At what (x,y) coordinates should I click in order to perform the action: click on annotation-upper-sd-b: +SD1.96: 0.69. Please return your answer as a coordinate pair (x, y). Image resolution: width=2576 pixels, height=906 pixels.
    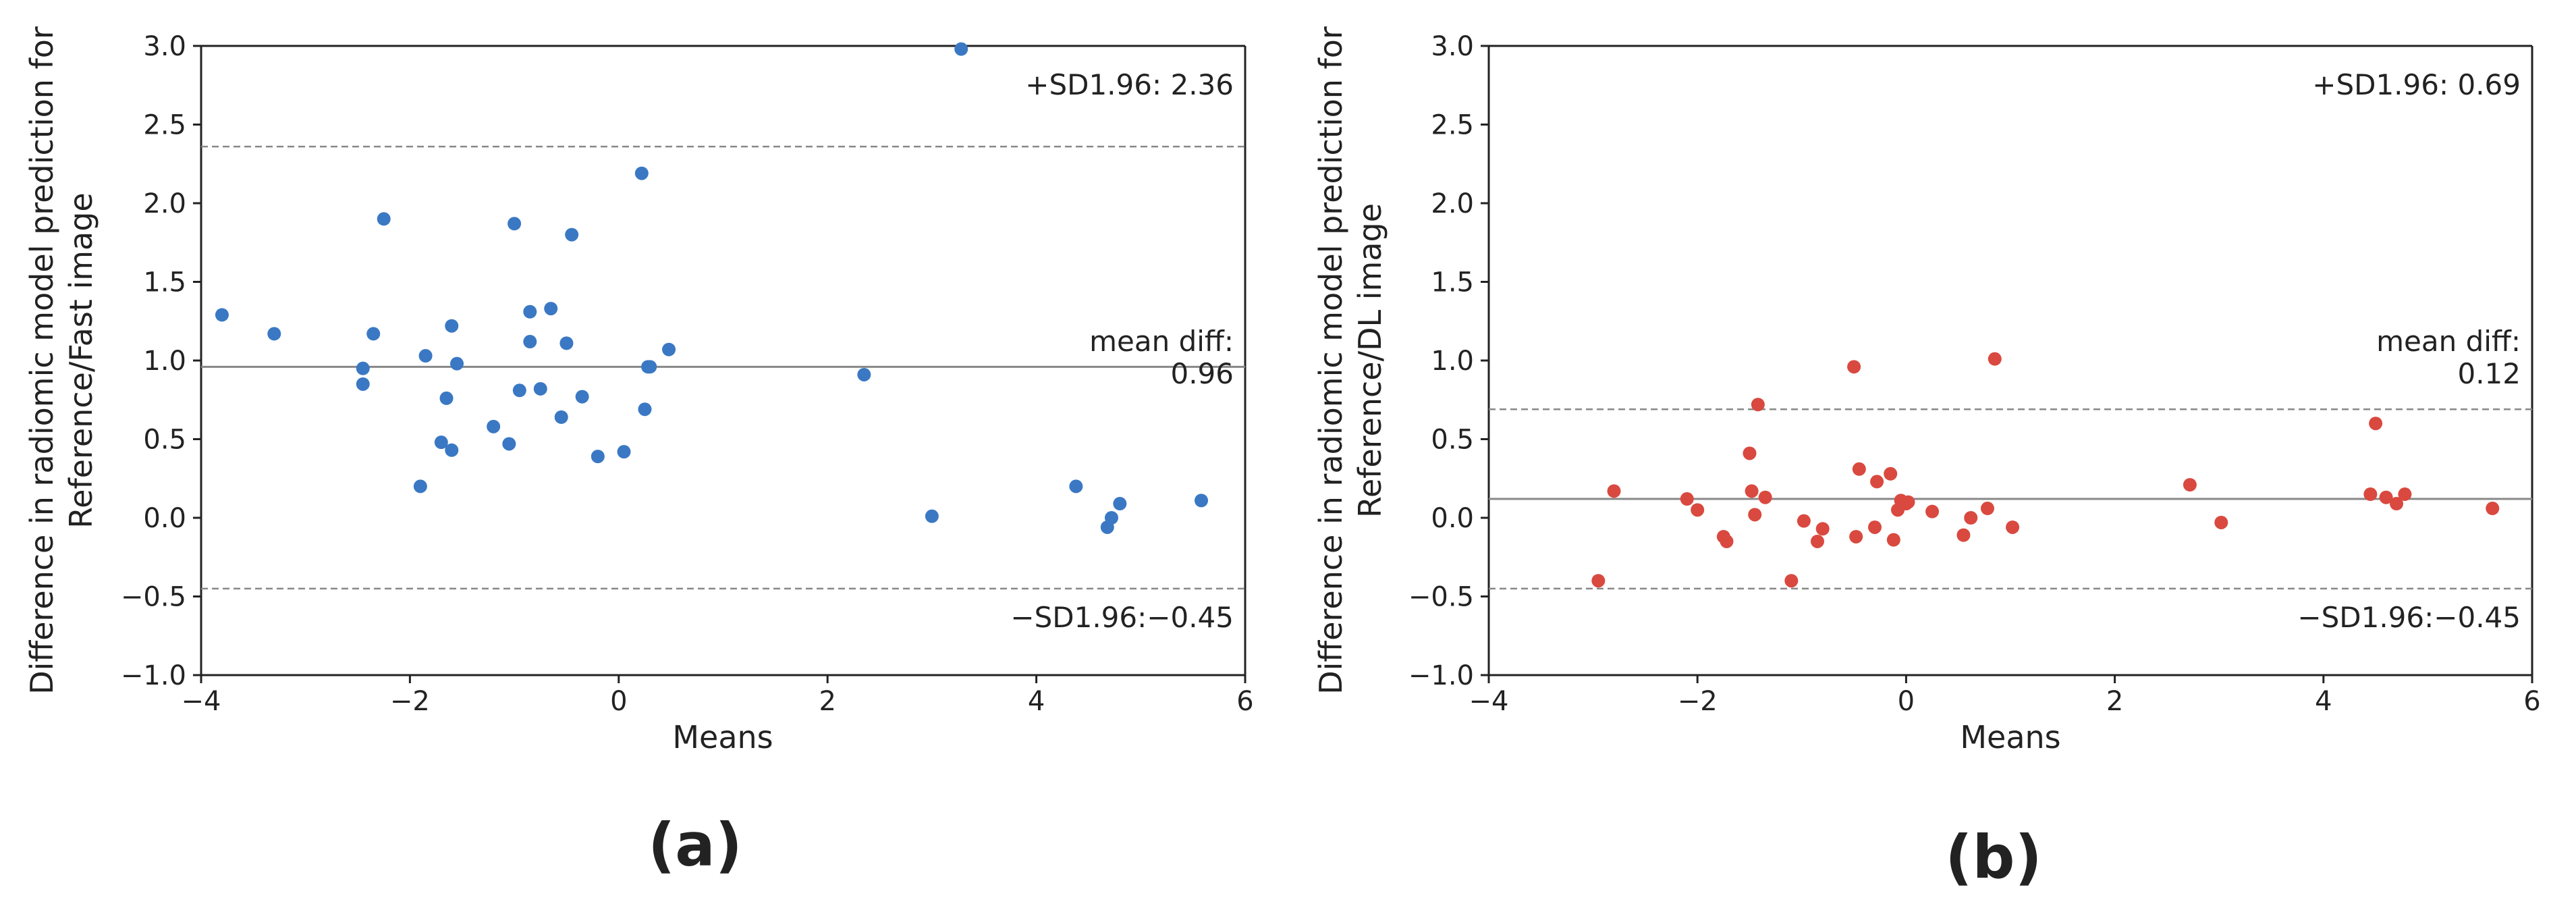
    Looking at the image, I should click on (2416, 84).